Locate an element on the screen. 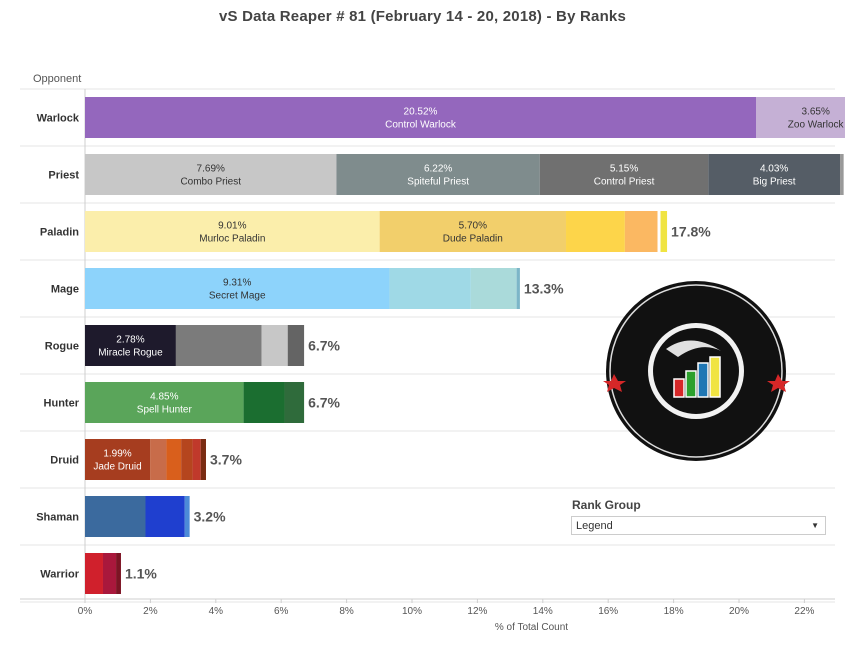  x-tick-label: 2% is located at coordinates (150, 611).